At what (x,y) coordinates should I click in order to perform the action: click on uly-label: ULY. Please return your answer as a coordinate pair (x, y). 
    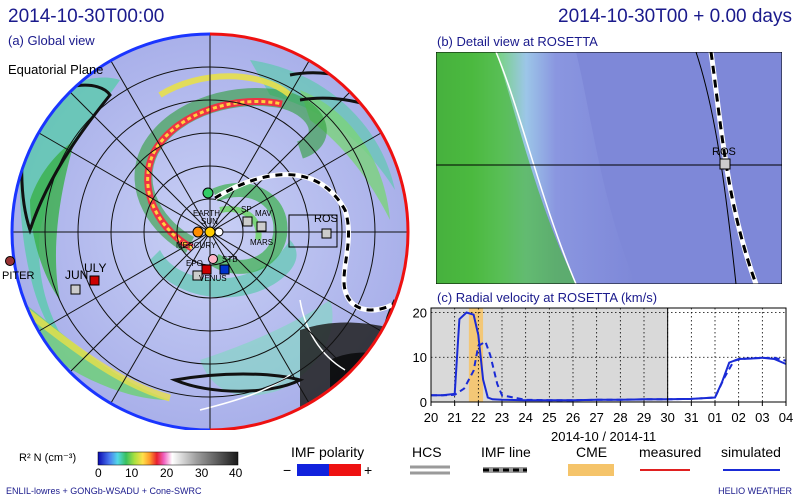
    Looking at the image, I should click on (95, 268).